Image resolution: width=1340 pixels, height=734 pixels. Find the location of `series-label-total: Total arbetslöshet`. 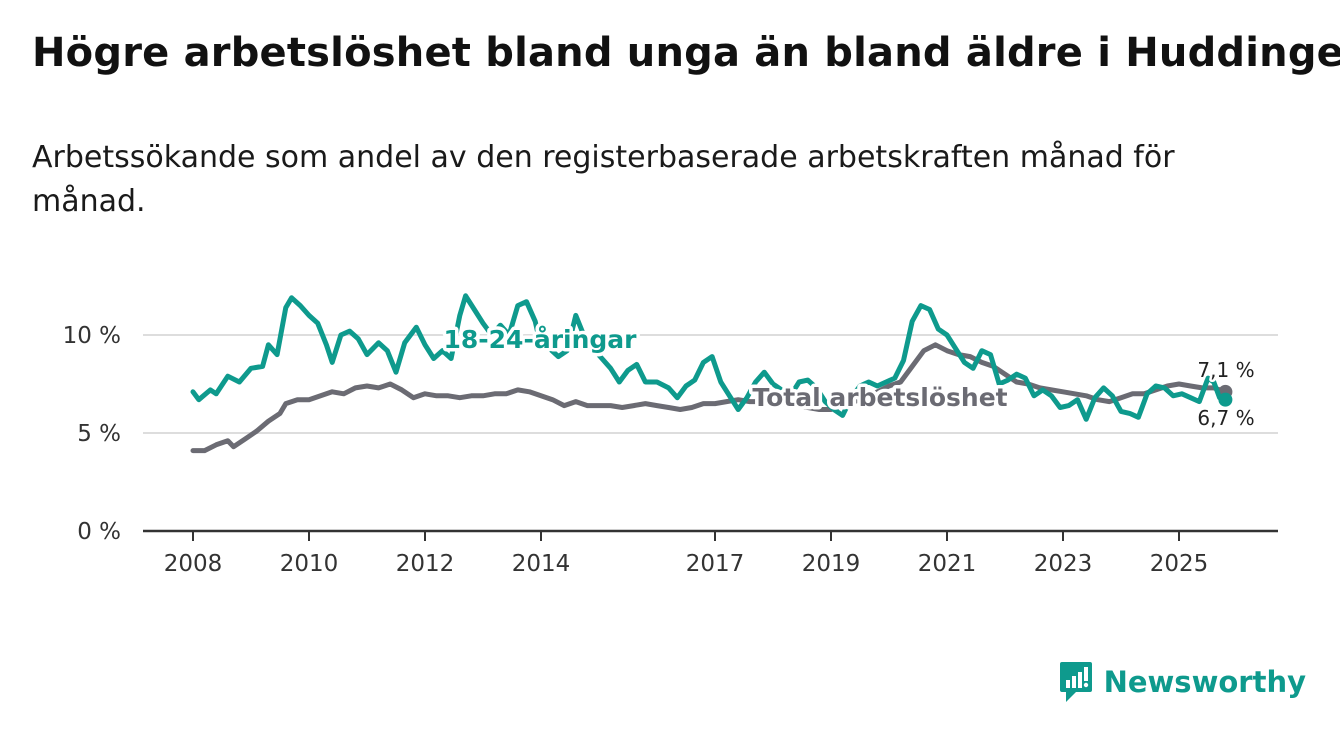

series-label-total: Total arbetslöshet is located at coordinates (879, 397).